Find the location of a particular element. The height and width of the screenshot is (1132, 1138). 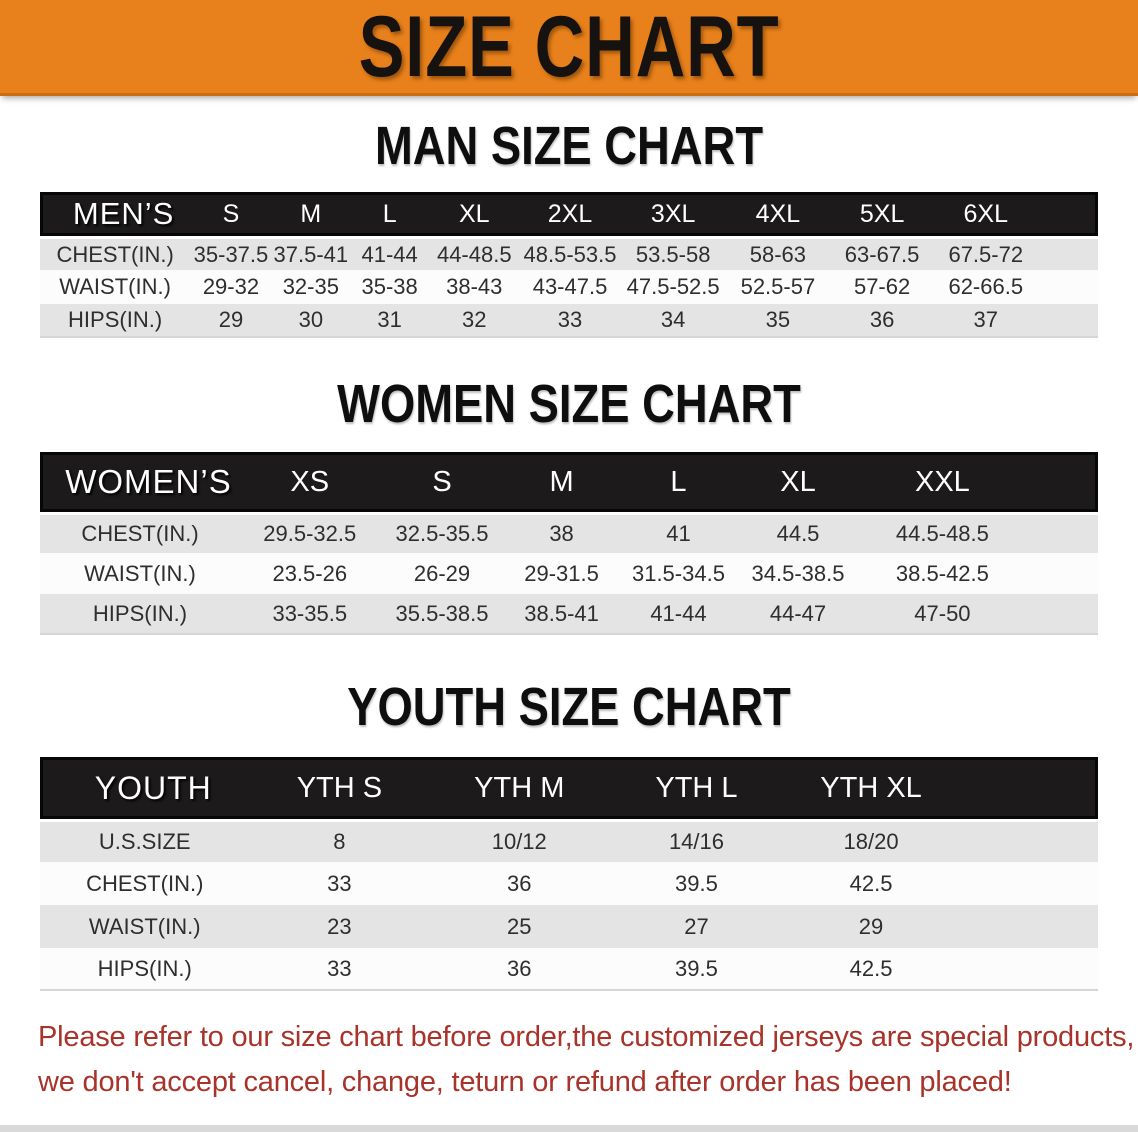

size-column-header: 5XL is located at coordinates (882, 214).